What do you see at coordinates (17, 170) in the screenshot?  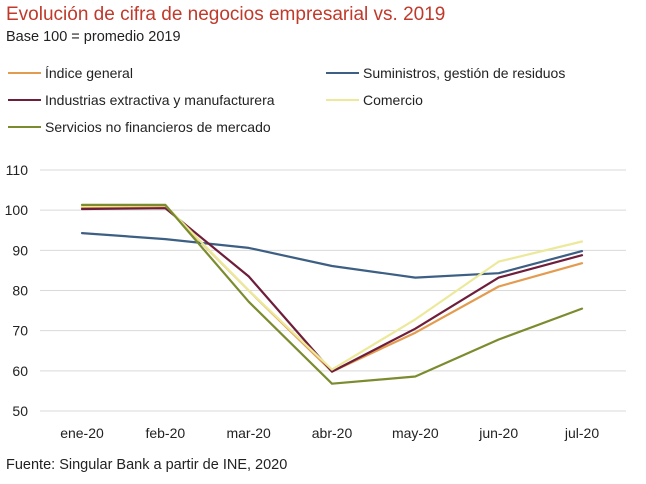 I see `y-tick-label: 110` at bounding box center [17, 170].